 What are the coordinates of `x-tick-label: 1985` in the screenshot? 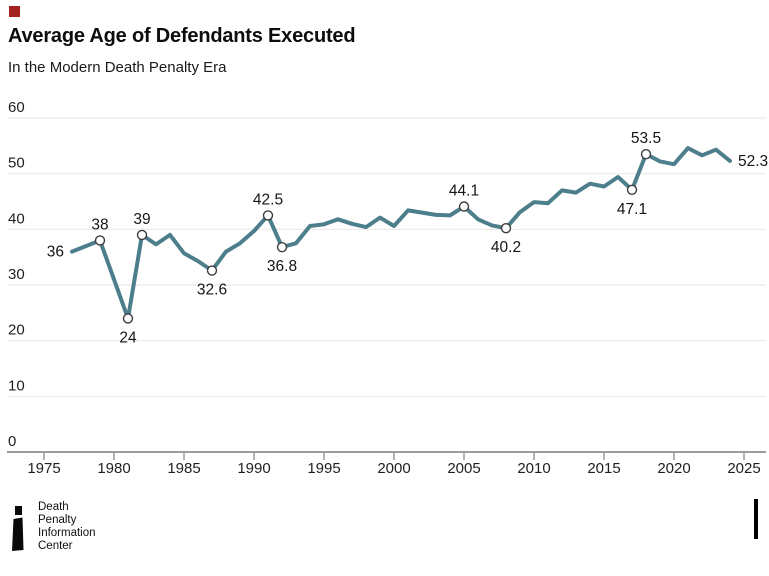 It's located at (183, 468).